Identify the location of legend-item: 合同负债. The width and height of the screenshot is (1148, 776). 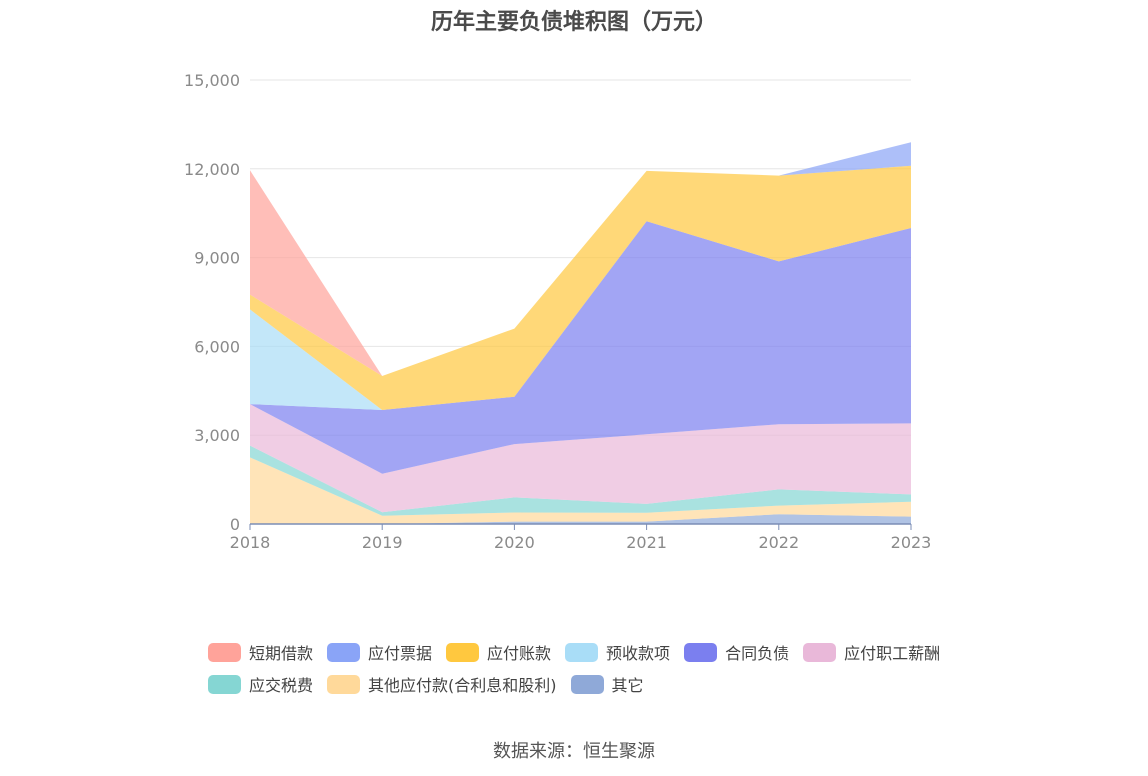
(736, 652).